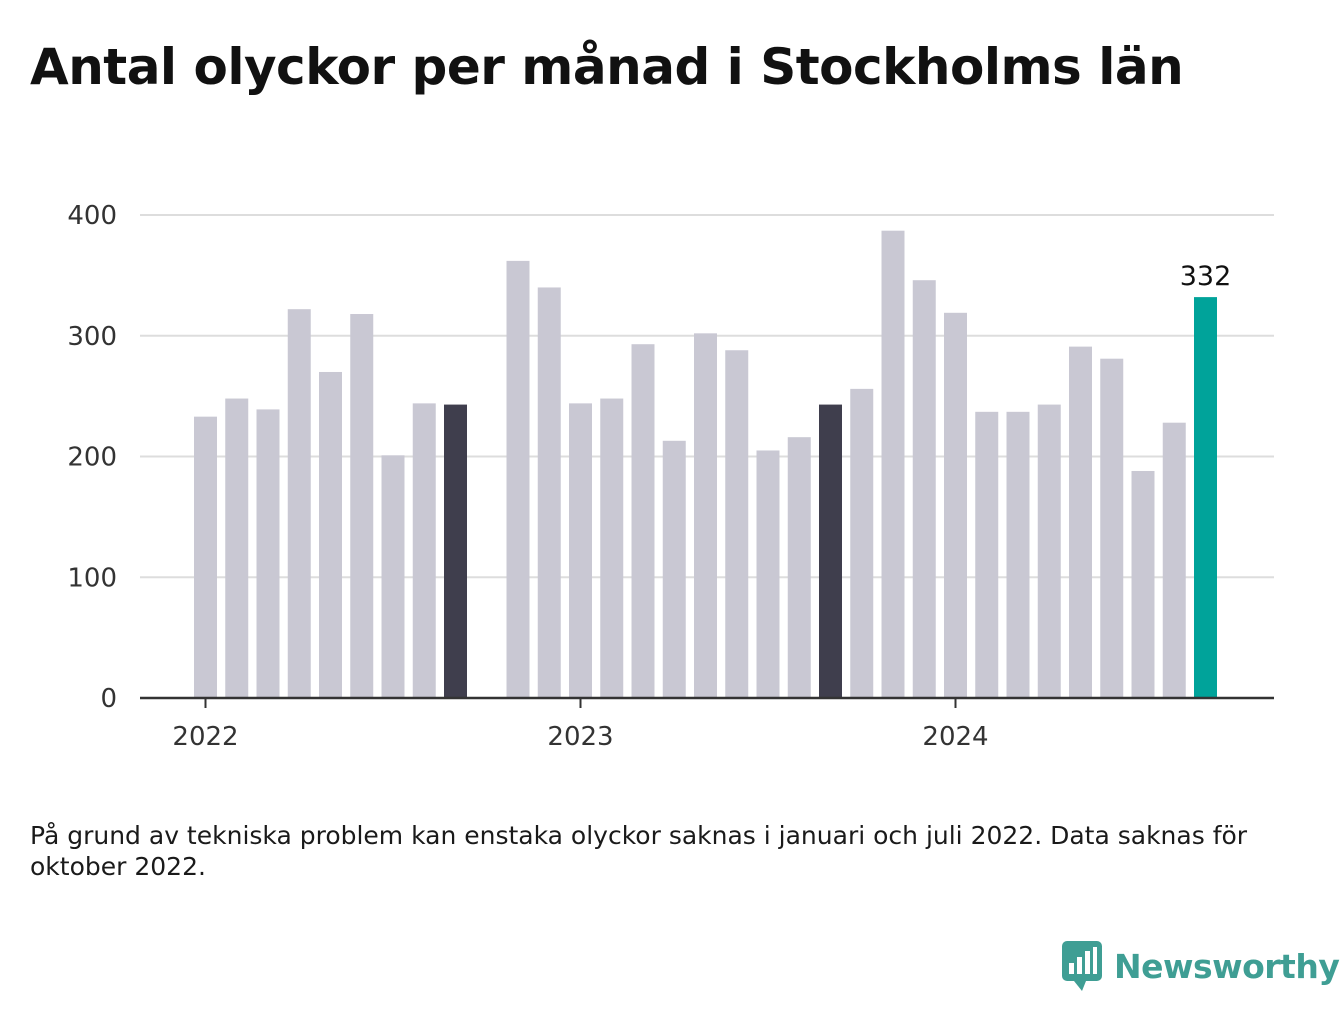 The height and width of the screenshot is (1020, 1340). What do you see at coordinates (205, 737) in the screenshot?
I see `x-tick-label: 2022` at bounding box center [205, 737].